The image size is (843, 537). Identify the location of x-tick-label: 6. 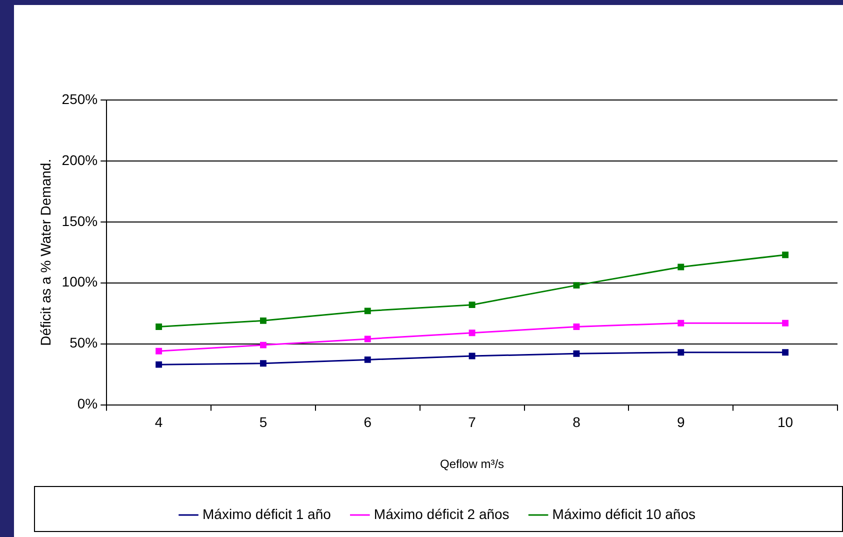
(368, 422).